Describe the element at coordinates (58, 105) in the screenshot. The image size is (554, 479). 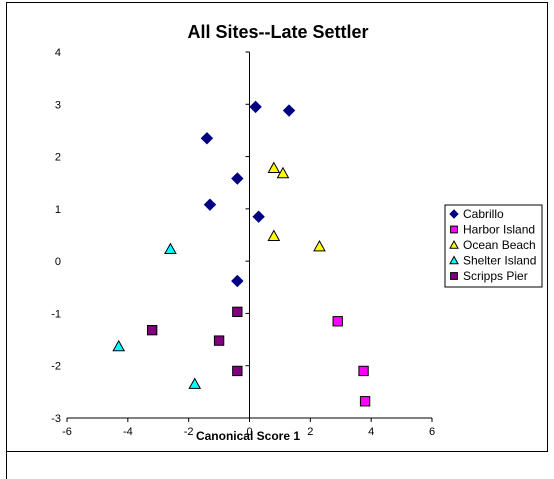
I see `y-tick-label: 3` at that location.